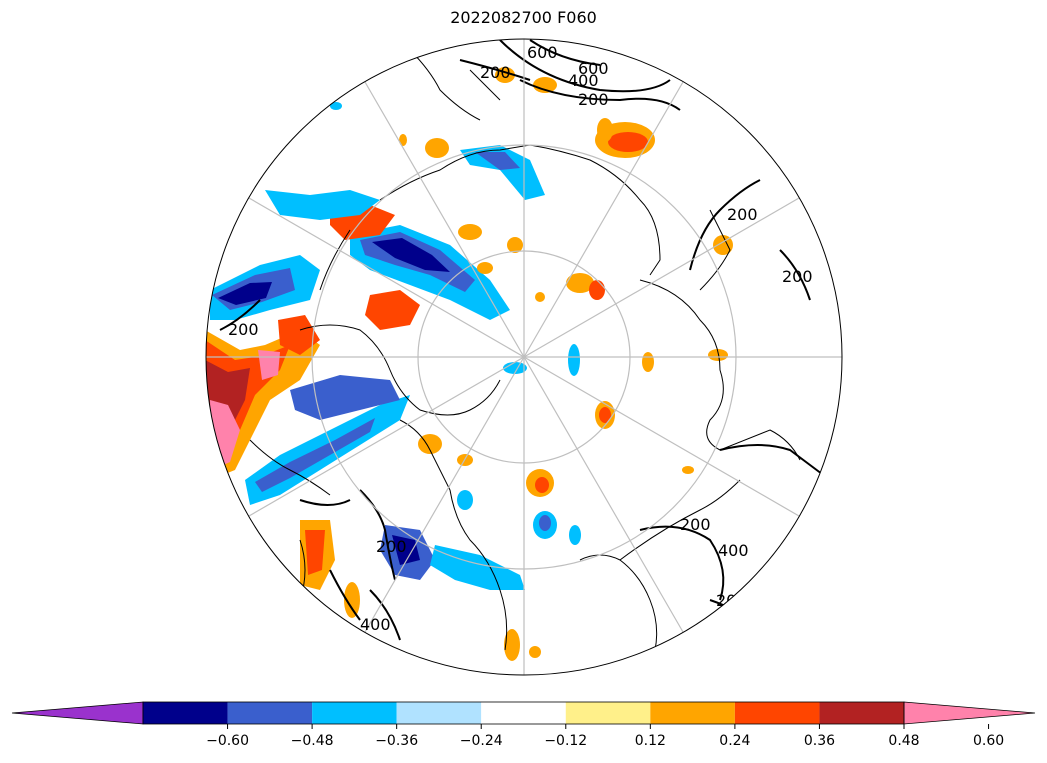 Image resolution: width=1047 pixels, height=763 pixels. What do you see at coordinates (608, 726) in the screenshot?
I see `colorbar-ticks` at bounding box center [608, 726].